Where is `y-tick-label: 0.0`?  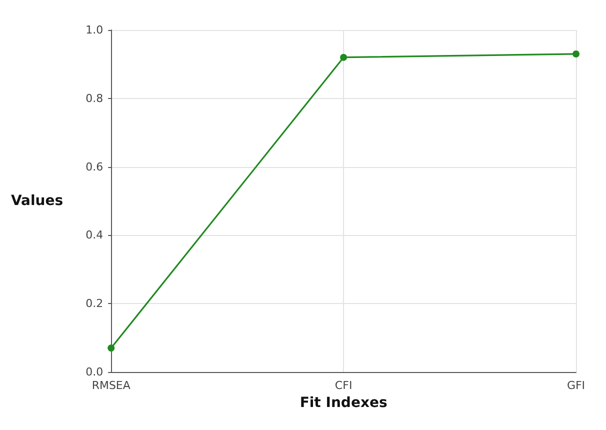
y-tick-label: 0.0 is located at coordinates (95, 372).